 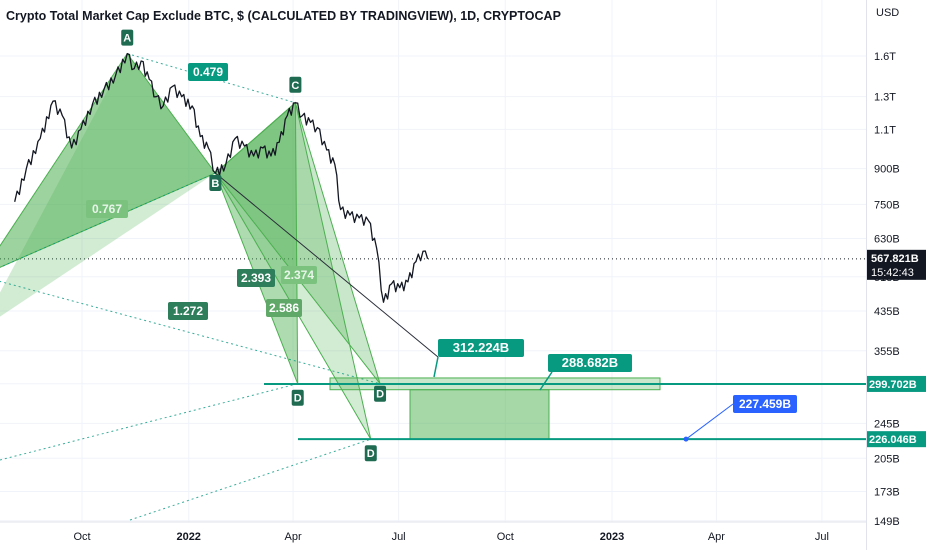 I want to click on y-tick-label: 435B, so click(x=887, y=312).